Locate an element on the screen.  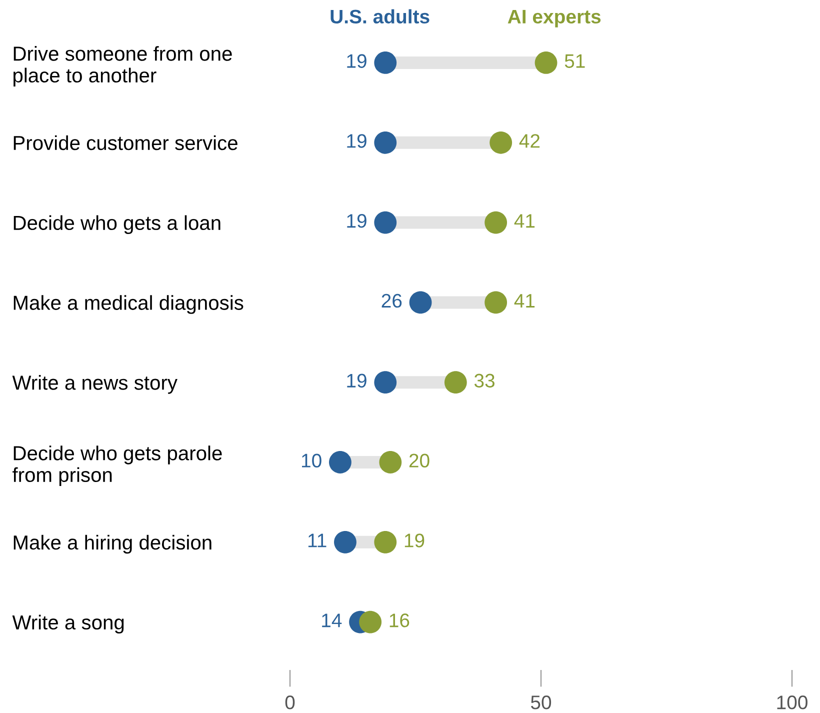
data-label: 42 is located at coordinates (529, 141).